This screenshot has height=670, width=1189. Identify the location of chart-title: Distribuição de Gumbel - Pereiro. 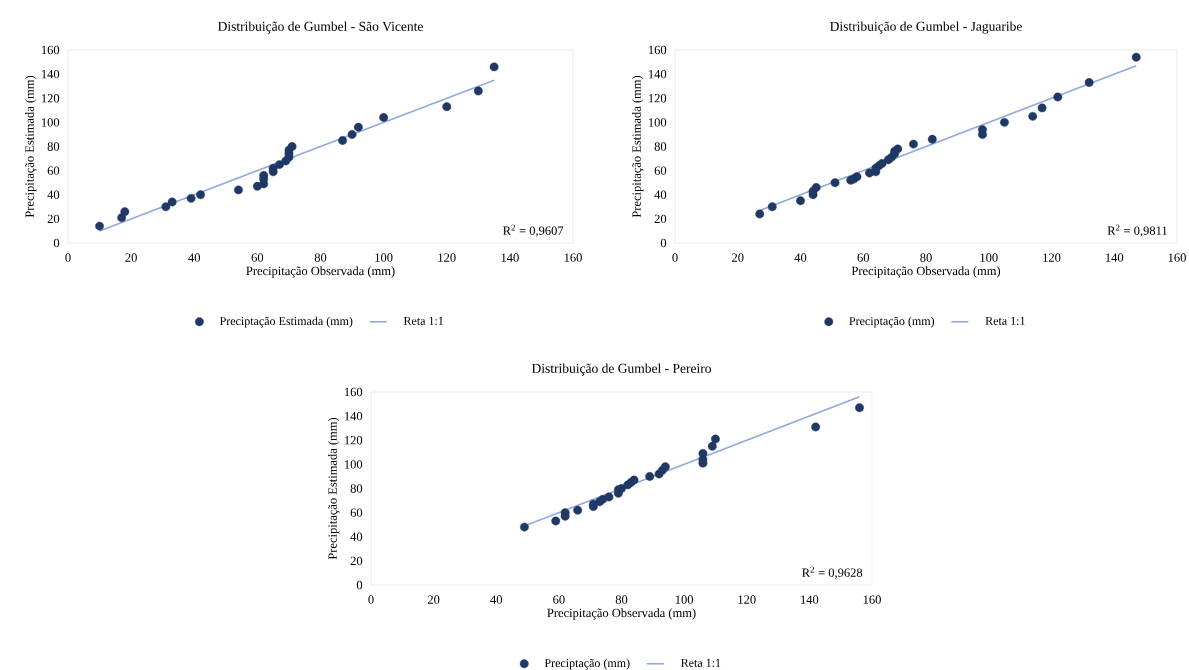
(621, 369).